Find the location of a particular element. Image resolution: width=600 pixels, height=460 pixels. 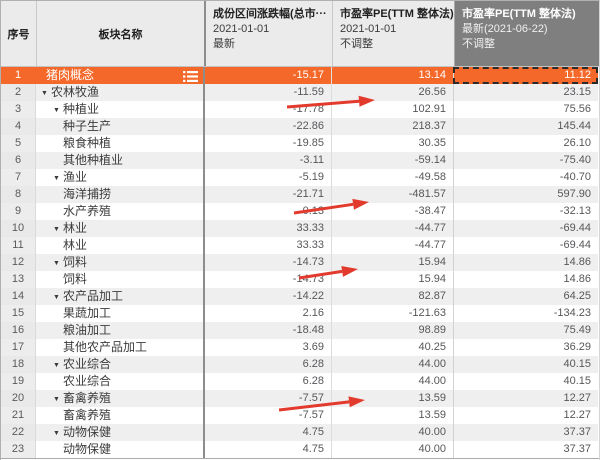

change-value-cell: 3.69 is located at coordinates (267, 347).